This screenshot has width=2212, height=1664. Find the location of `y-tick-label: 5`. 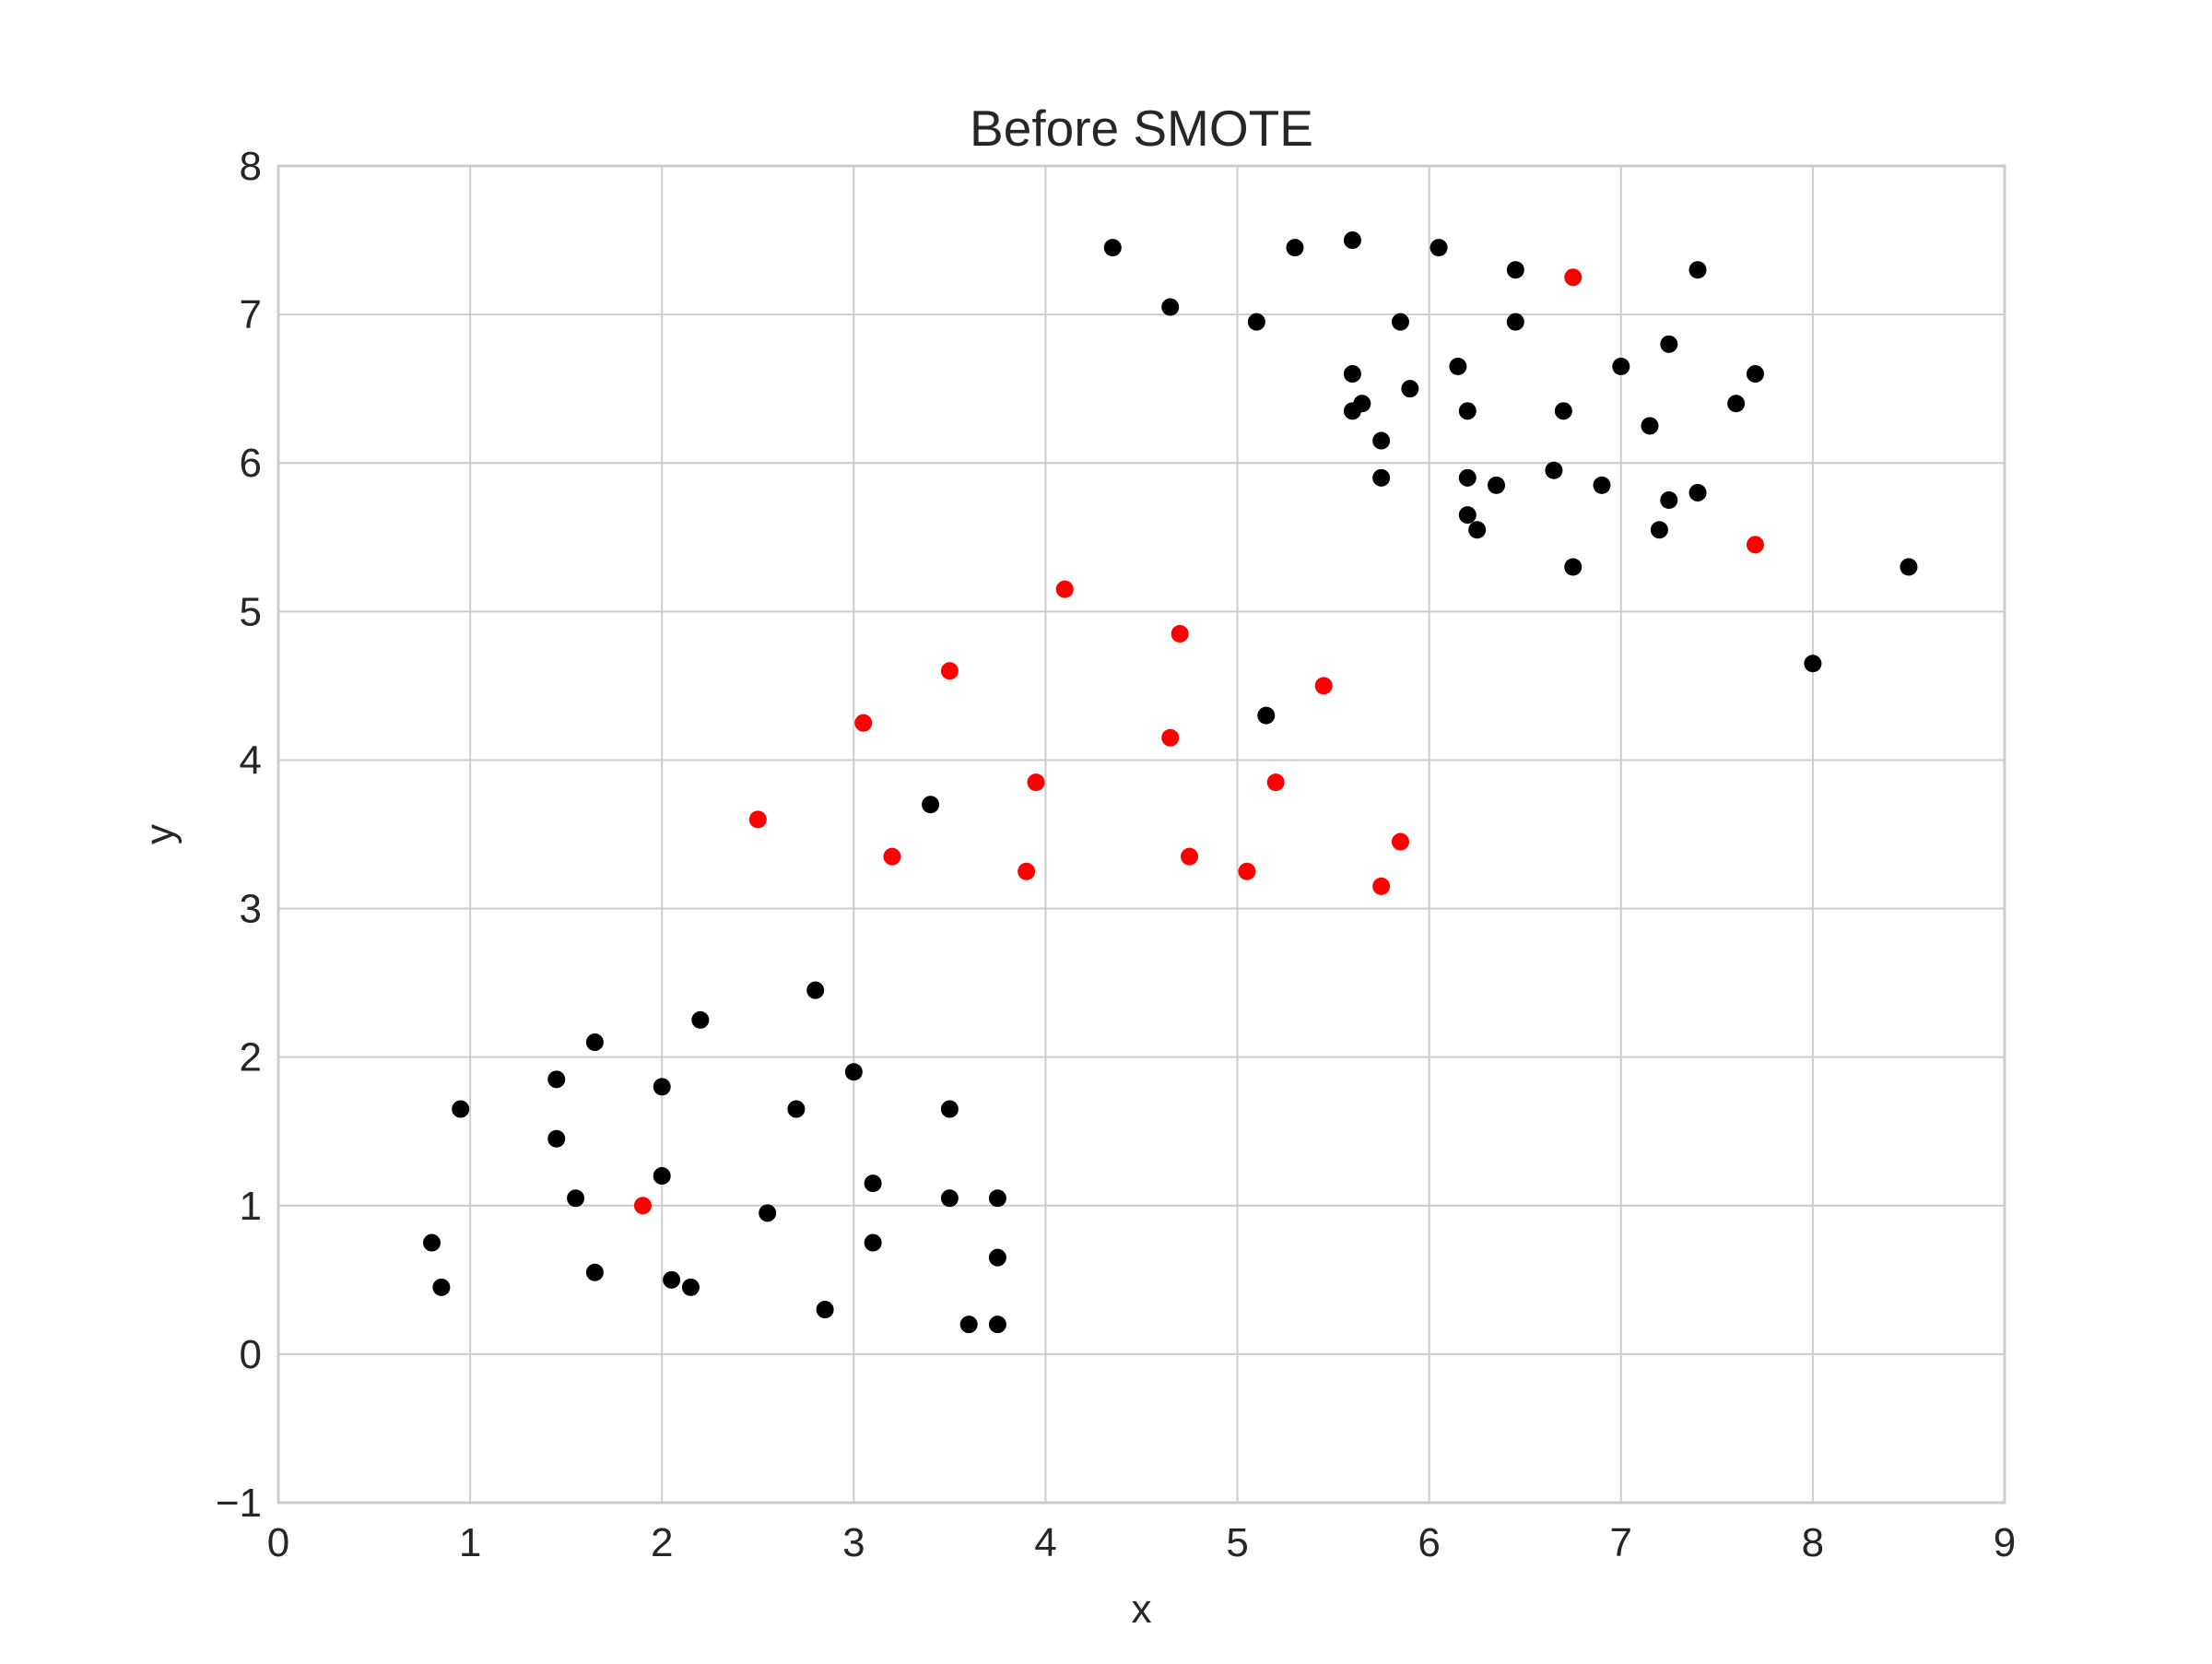

y-tick-label: 5 is located at coordinates (251, 611).